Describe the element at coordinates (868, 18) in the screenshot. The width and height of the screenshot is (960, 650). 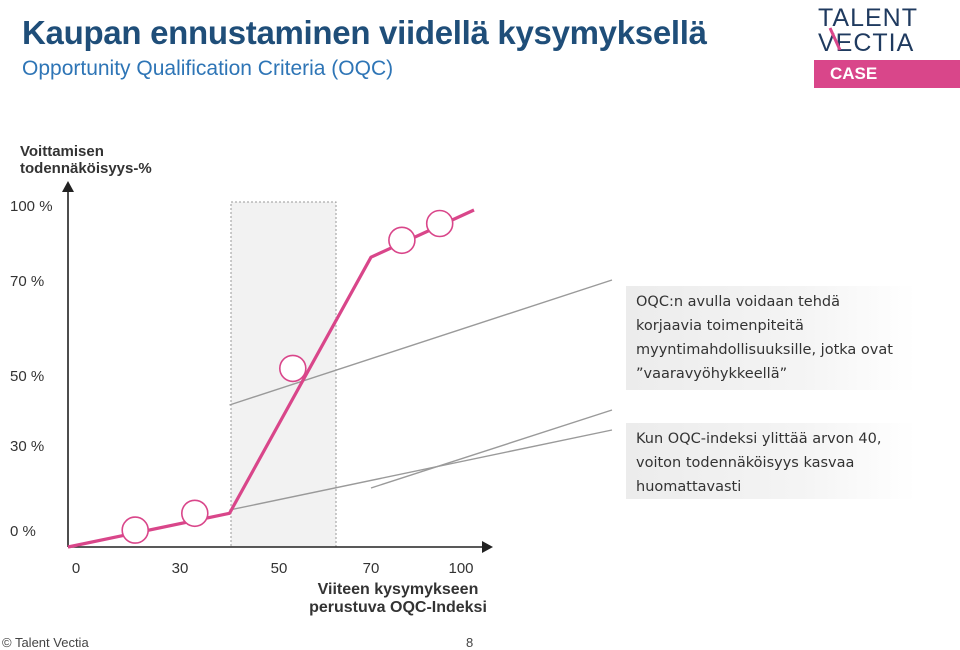
I see `logo-text-top: TALENT` at that location.